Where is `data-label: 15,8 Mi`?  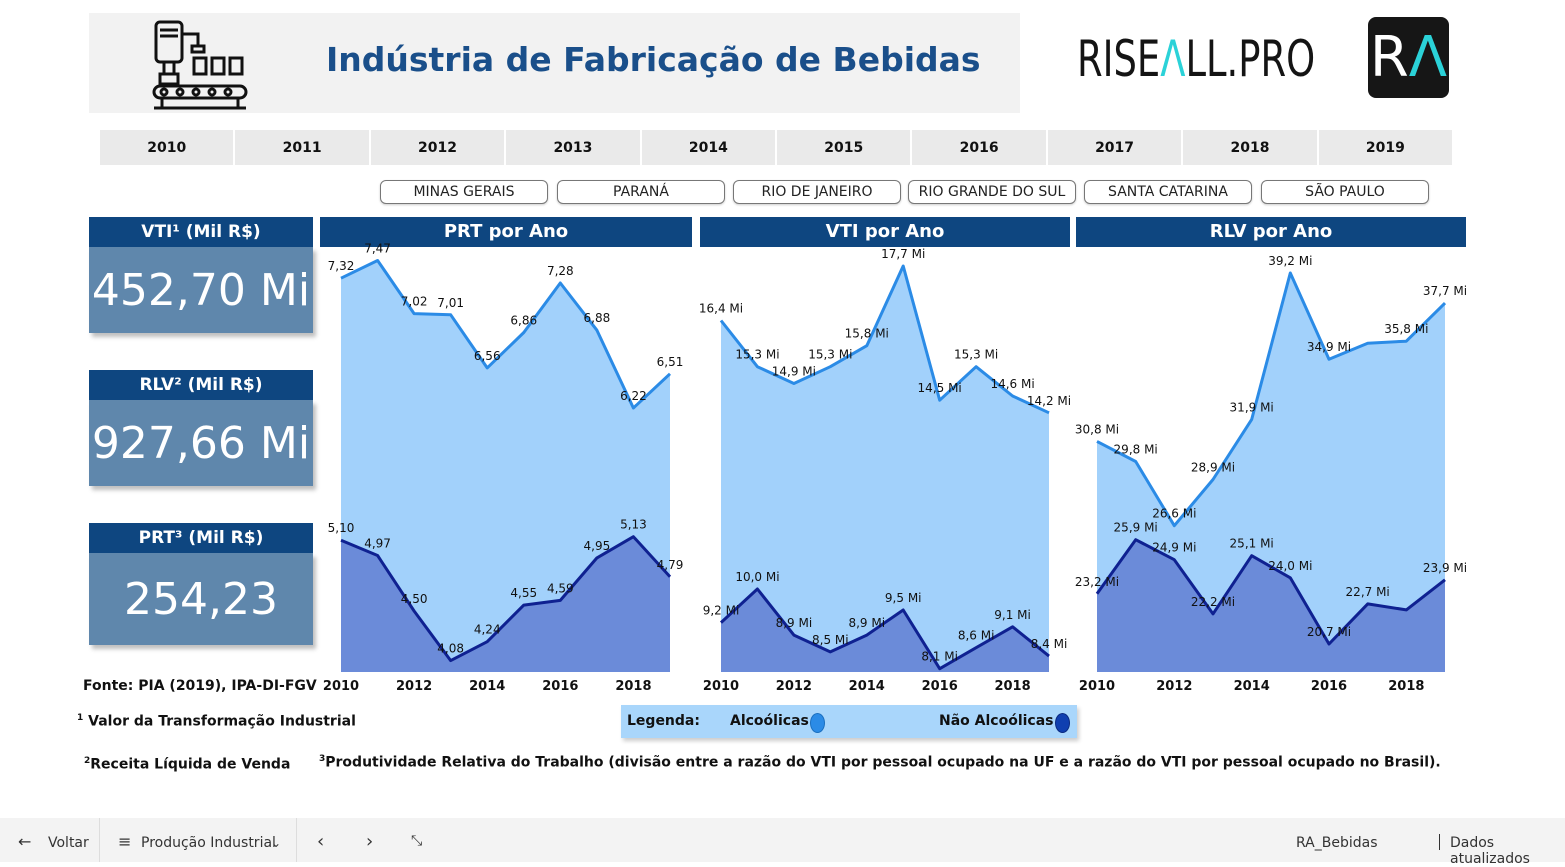 data-label: 15,8 Mi is located at coordinates (867, 334).